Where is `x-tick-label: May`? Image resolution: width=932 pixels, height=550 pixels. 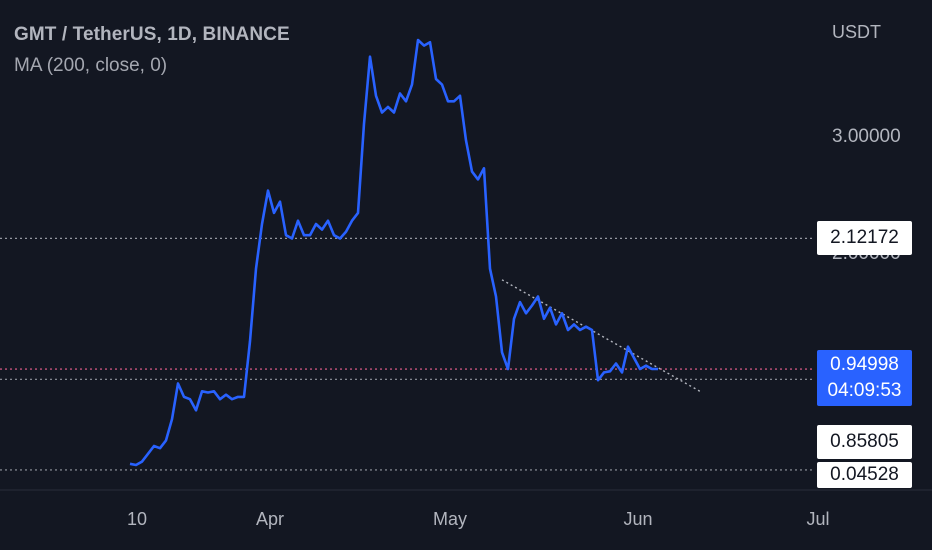
x-tick-label: May is located at coordinates (450, 519).